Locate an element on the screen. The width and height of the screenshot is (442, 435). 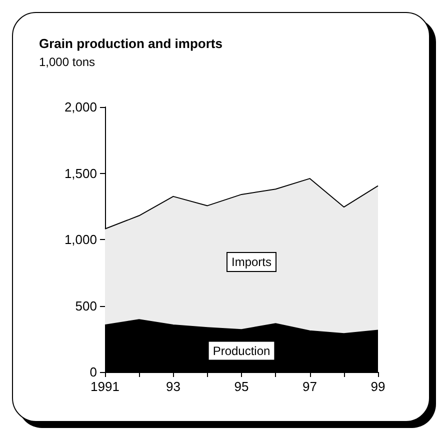
y-tick-label: 500 is located at coordinates (86, 306).